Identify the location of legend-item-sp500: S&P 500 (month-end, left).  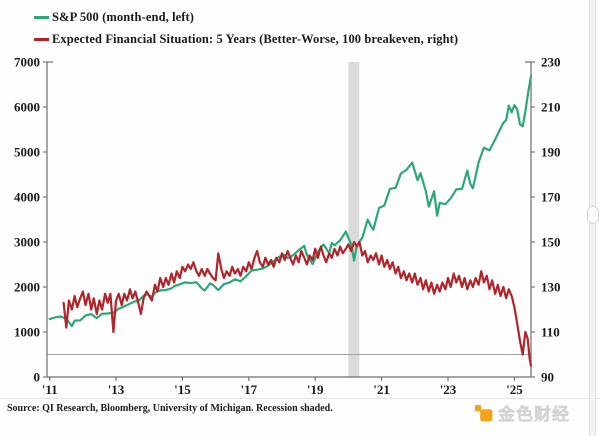
(246, 17).